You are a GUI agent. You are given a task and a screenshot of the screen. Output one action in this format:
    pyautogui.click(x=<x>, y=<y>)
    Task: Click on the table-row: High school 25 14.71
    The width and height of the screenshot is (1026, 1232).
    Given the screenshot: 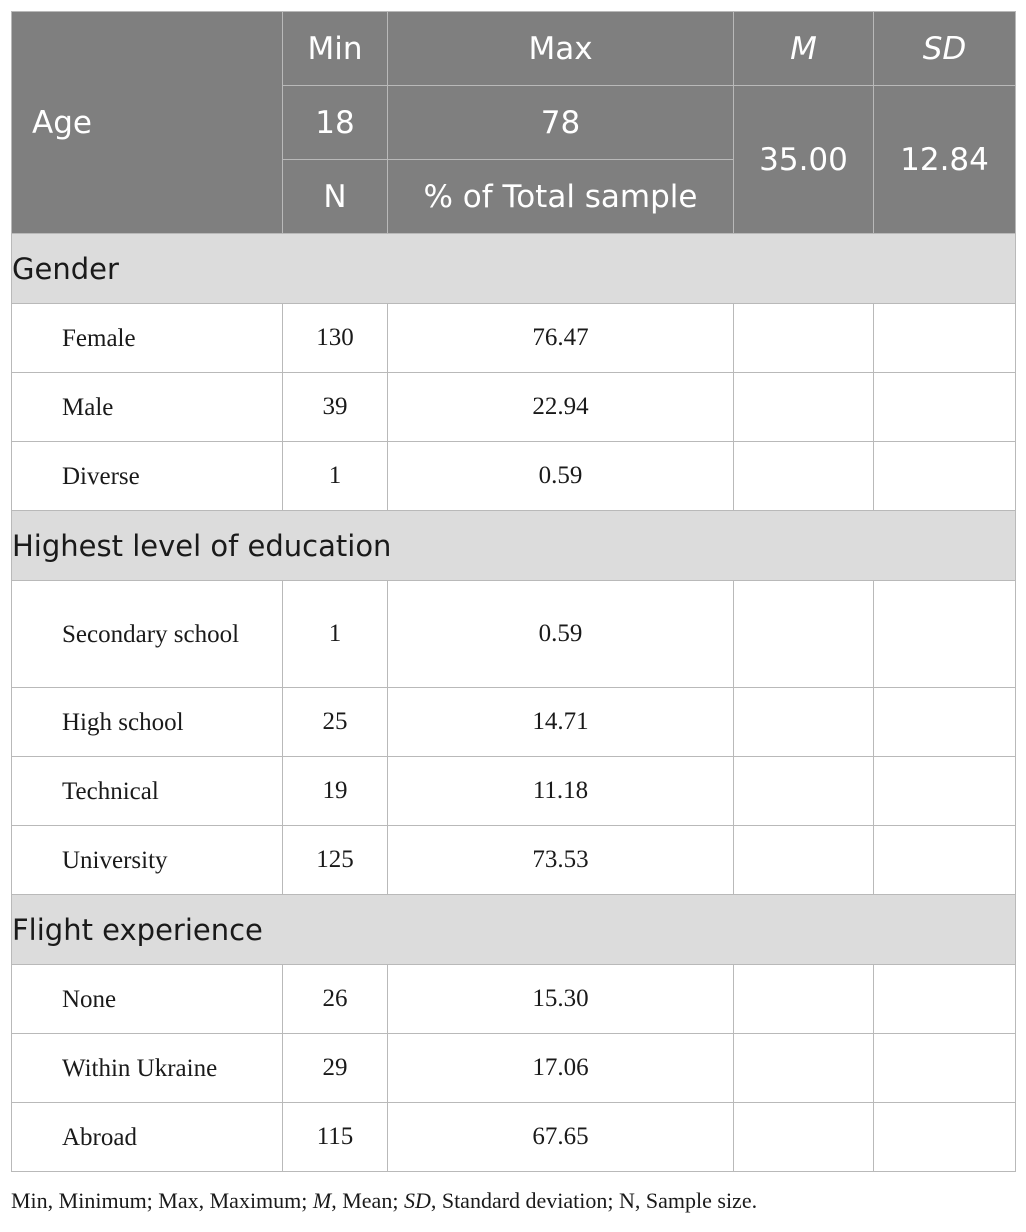 What is the action you would take?
    pyautogui.click(x=513, y=722)
    